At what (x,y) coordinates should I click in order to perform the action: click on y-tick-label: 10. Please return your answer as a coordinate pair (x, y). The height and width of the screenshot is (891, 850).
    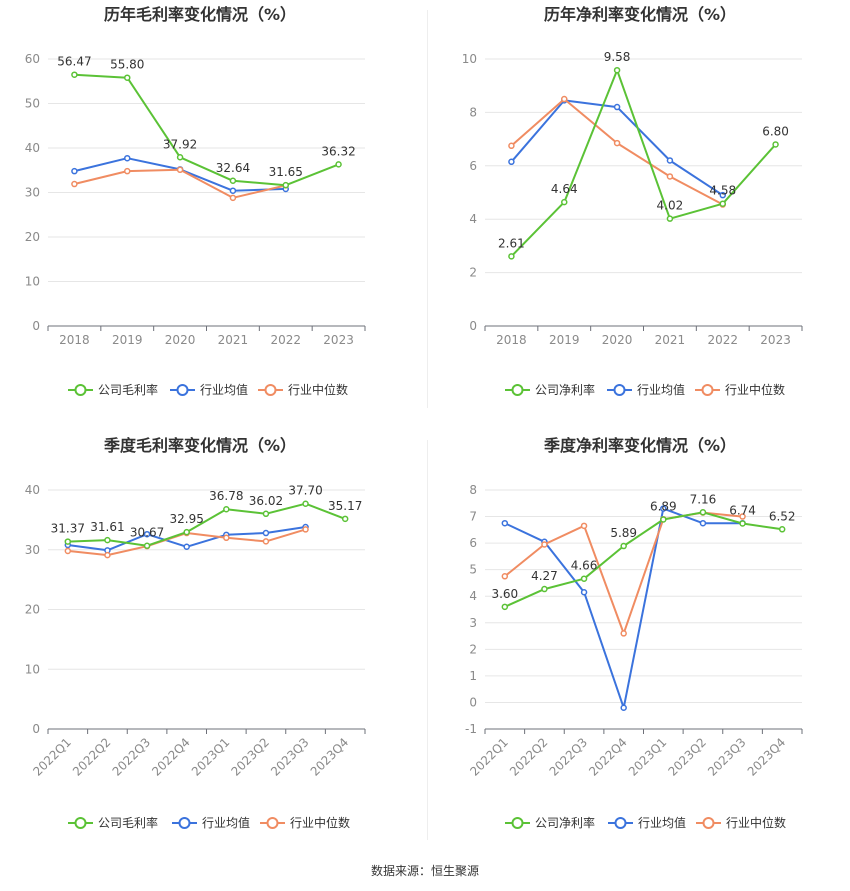
    Looking at the image, I should click on (32, 669).